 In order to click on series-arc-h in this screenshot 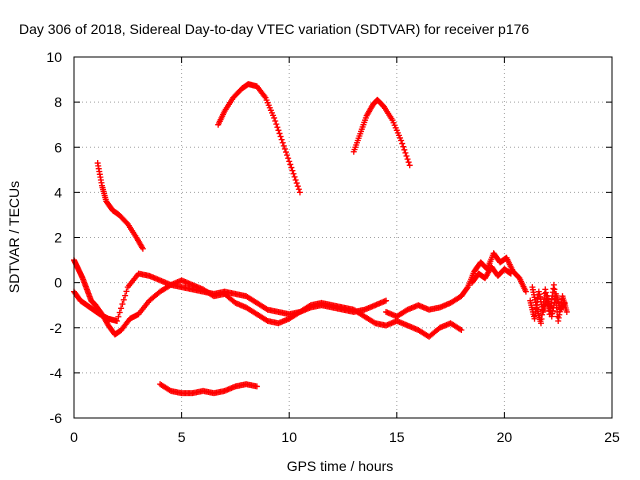, I will do `click(491, 274)`.